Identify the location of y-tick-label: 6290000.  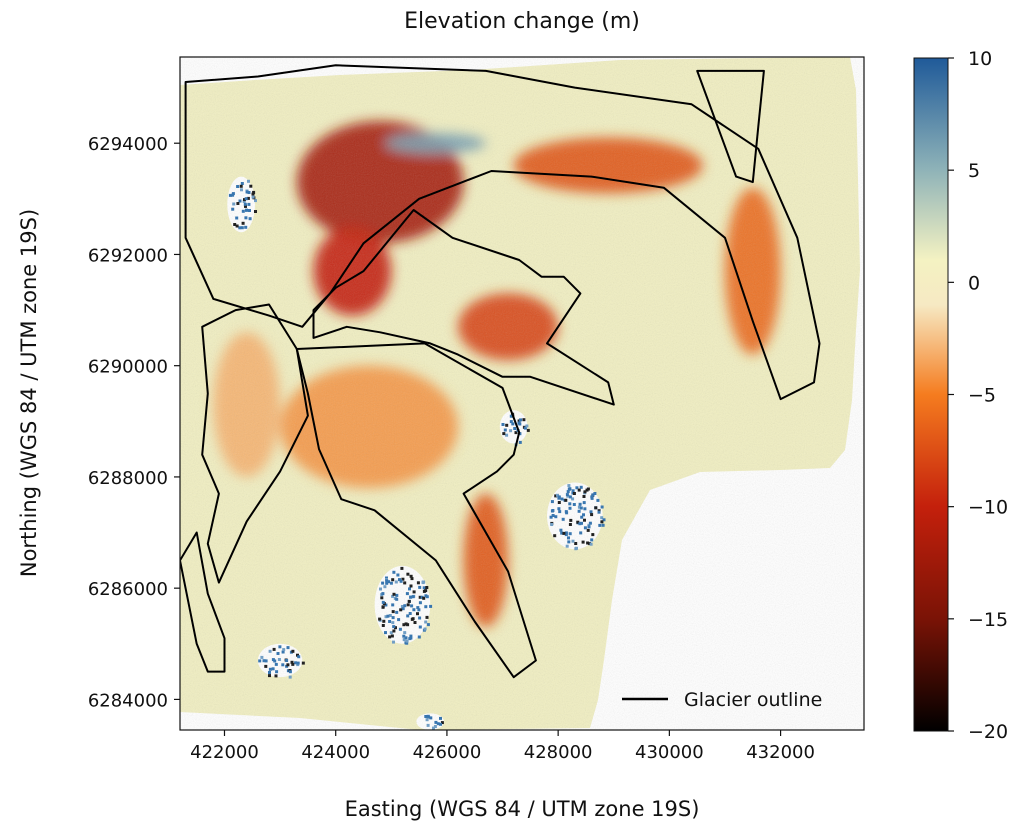
(128, 367).